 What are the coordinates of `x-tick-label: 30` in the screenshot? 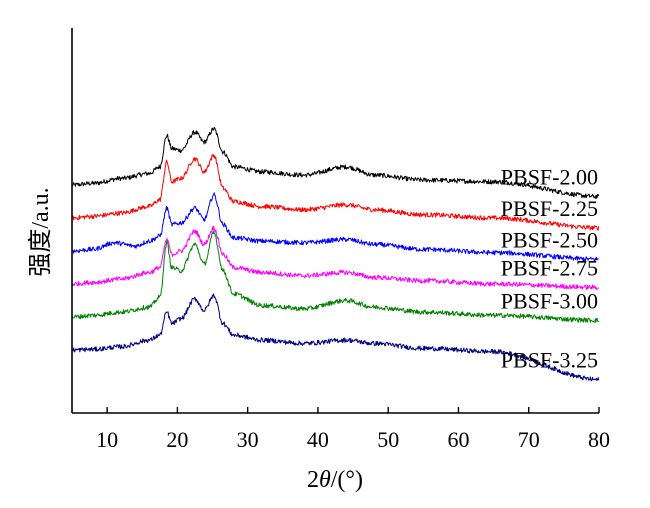 It's located at (248, 439).